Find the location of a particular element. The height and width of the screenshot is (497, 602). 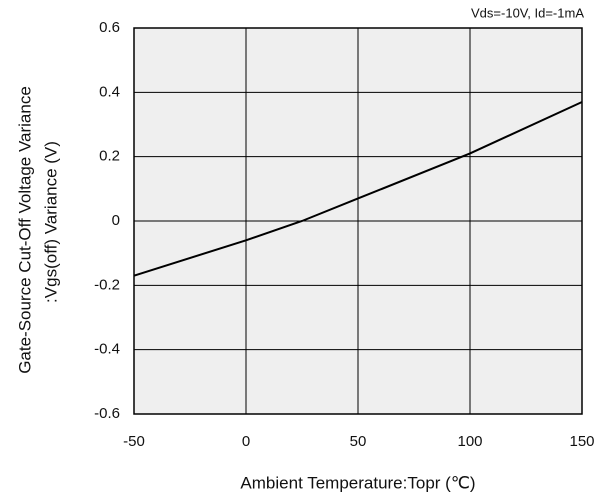

x-tick-label: -50 is located at coordinates (134, 441).